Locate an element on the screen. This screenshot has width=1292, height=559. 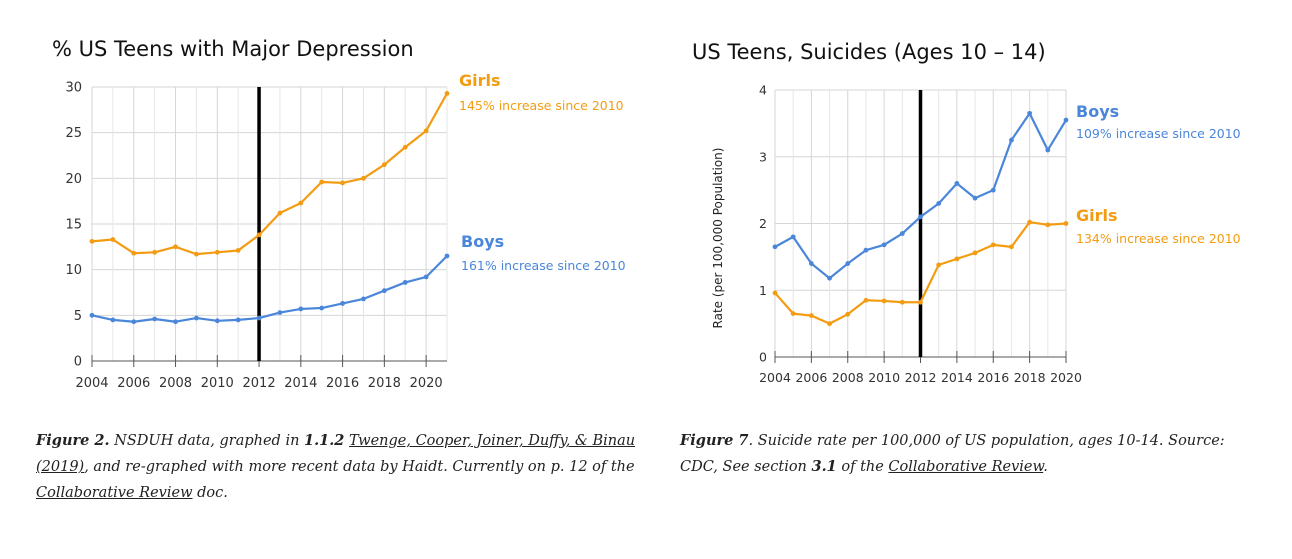
section-ref: 3.1 is located at coordinates (824, 466).